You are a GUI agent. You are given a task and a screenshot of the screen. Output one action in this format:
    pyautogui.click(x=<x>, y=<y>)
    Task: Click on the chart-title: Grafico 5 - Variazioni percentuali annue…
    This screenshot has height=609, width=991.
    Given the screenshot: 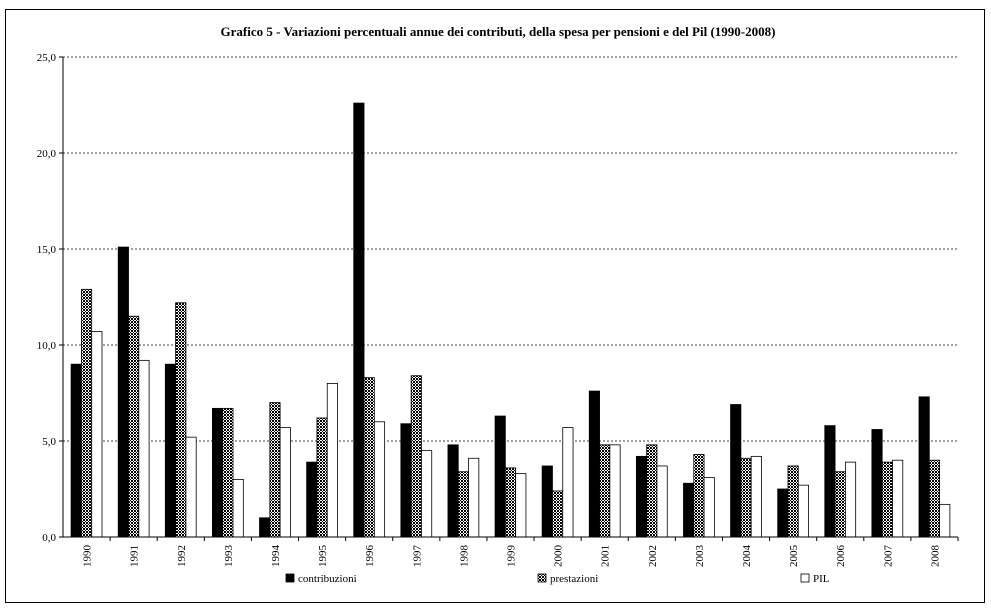 What is the action you would take?
    pyautogui.click(x=498, y=31)
    